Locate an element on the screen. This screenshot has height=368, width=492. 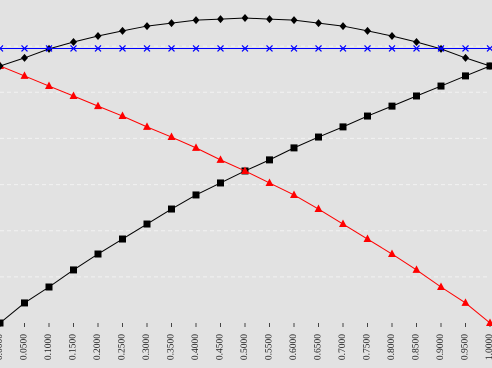
x-tick-label: 0.6000 is located at coordinates (294, 347).